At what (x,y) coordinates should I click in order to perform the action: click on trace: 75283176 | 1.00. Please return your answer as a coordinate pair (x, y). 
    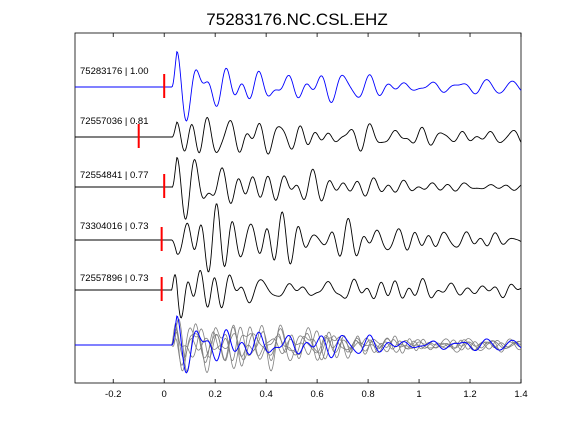
    Looking at the image, I should click on (298, 86).